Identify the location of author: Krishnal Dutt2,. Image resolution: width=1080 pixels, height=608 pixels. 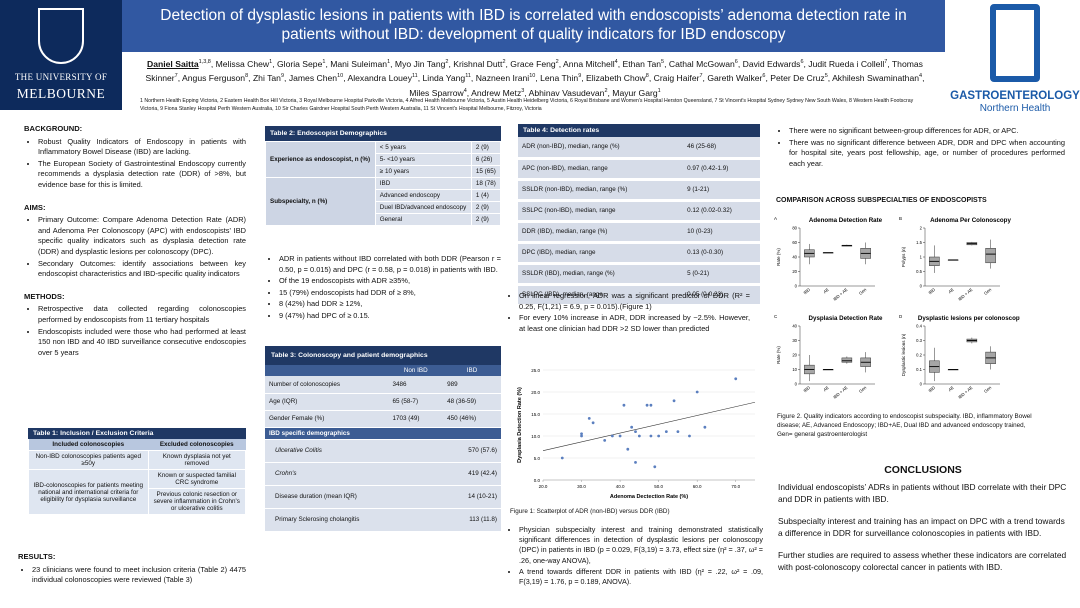
(482, 63).